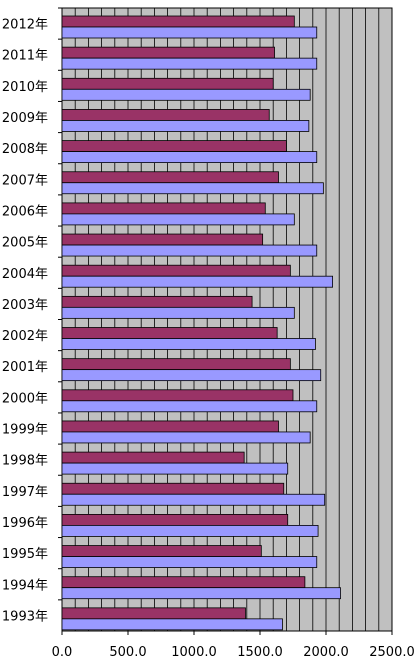 This screenshot has height=663, width=420. Describe the element at coordinates (25, 398) in the screenshot. I see `category-label: 2000年` at that location.